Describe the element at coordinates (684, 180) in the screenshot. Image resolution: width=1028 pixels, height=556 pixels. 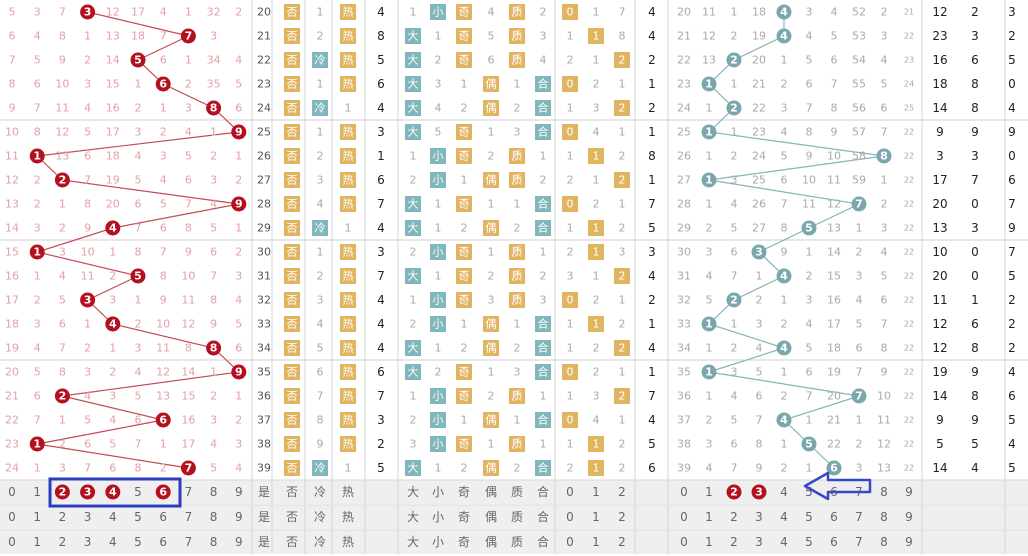
I see `blue-miss-count: 27` at that location.